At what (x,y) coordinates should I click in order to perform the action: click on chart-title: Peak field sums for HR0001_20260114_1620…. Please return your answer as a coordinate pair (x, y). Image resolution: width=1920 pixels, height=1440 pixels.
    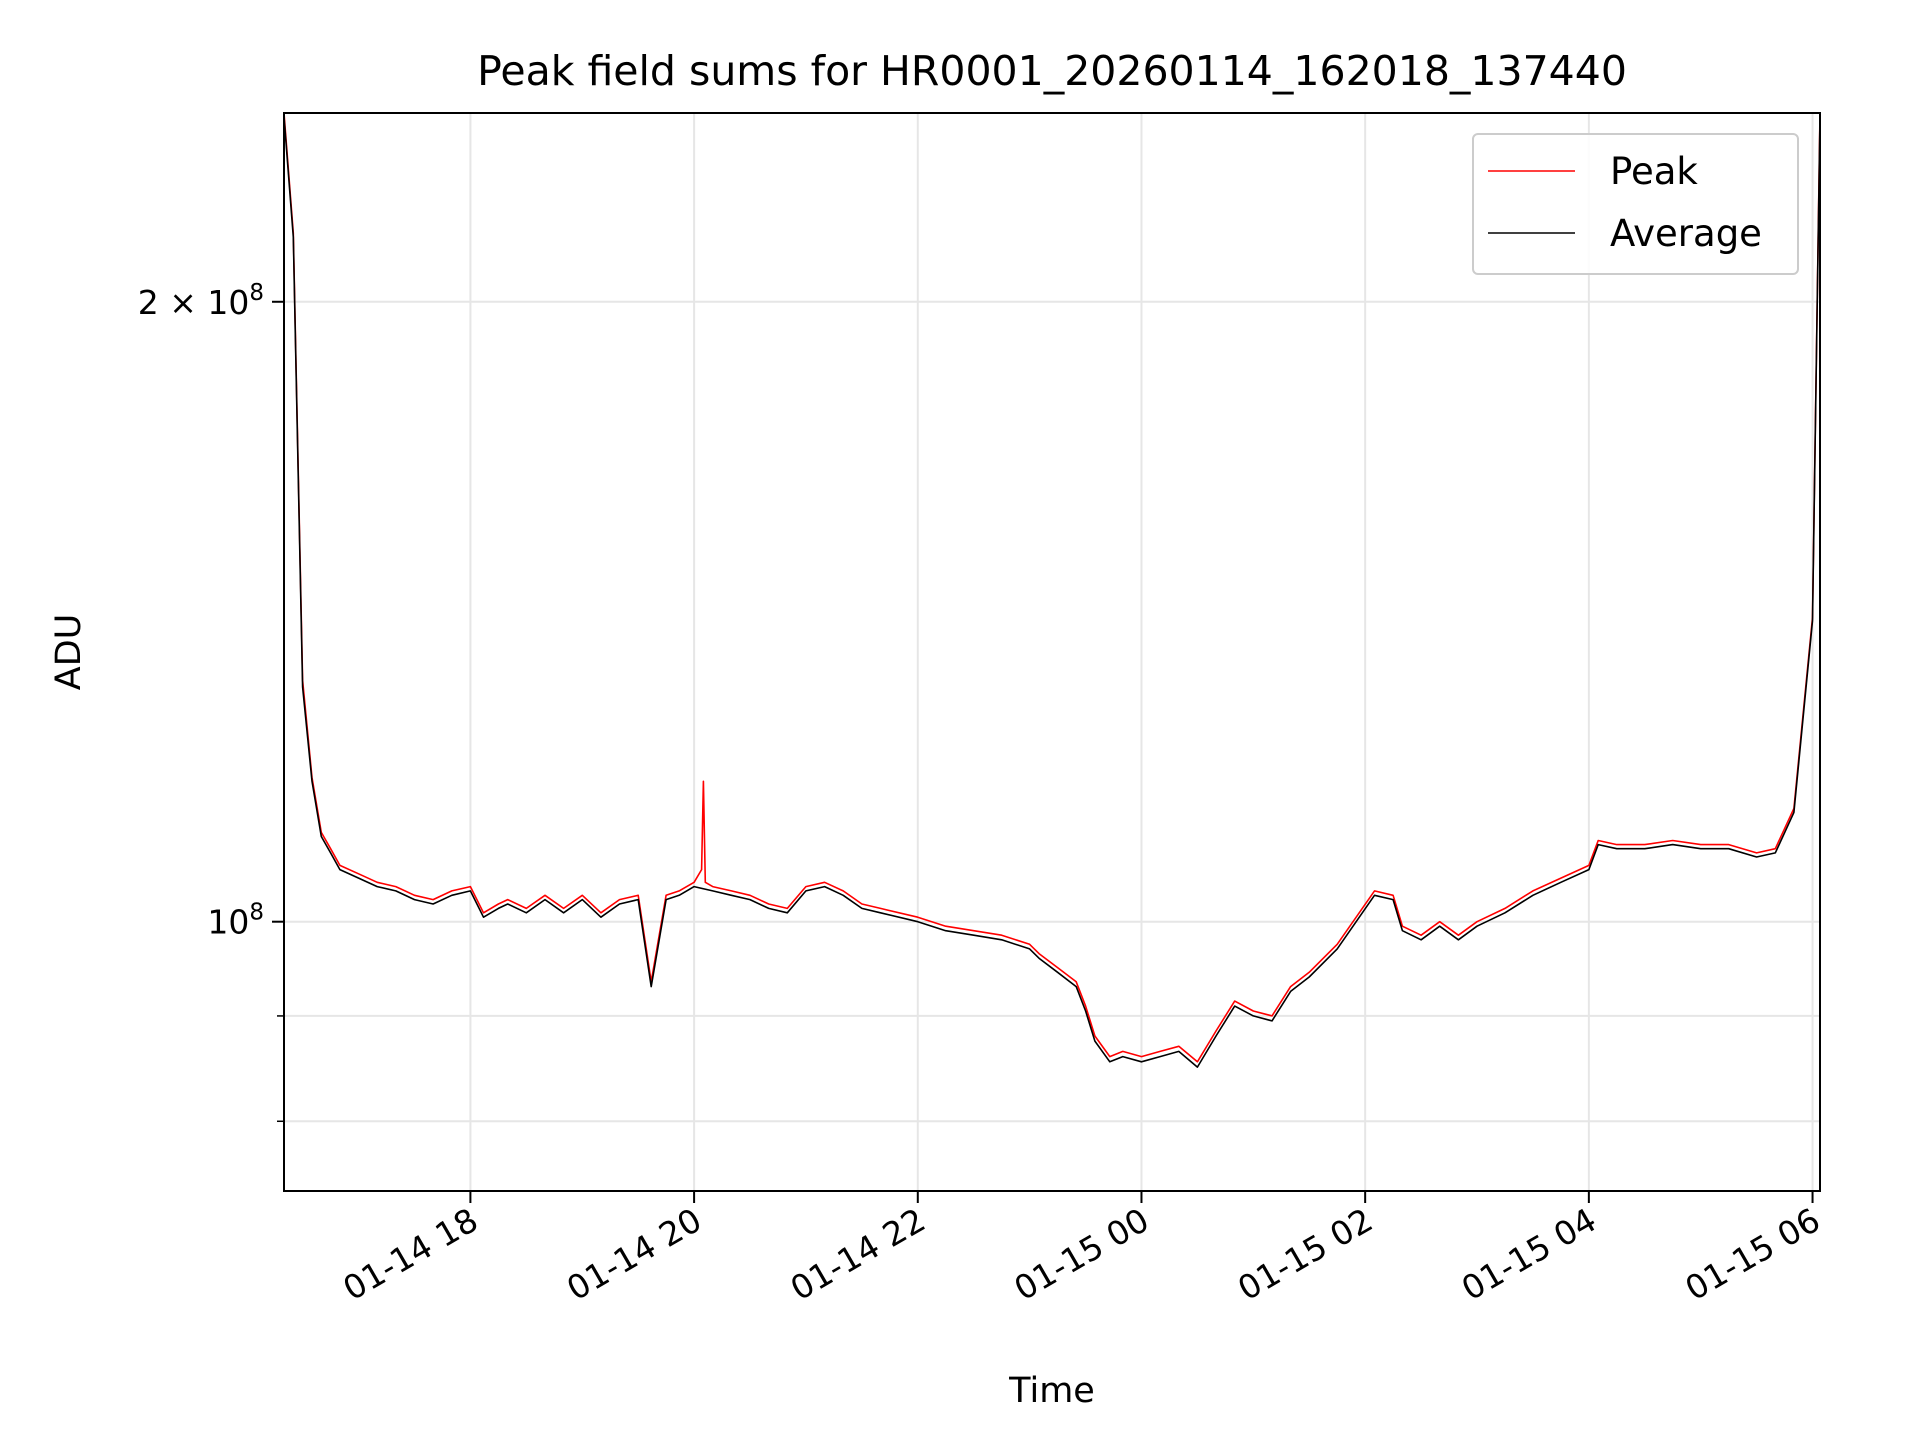
    Looking at the image, I should click on (1052, 71).